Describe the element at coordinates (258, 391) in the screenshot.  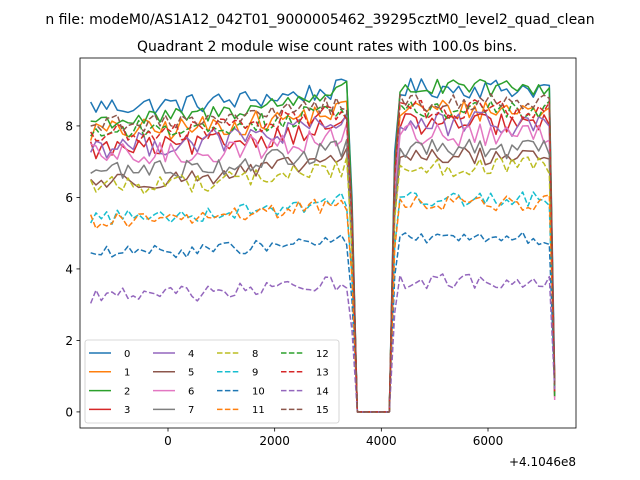
I see `legend-label-10: 10` at that location.